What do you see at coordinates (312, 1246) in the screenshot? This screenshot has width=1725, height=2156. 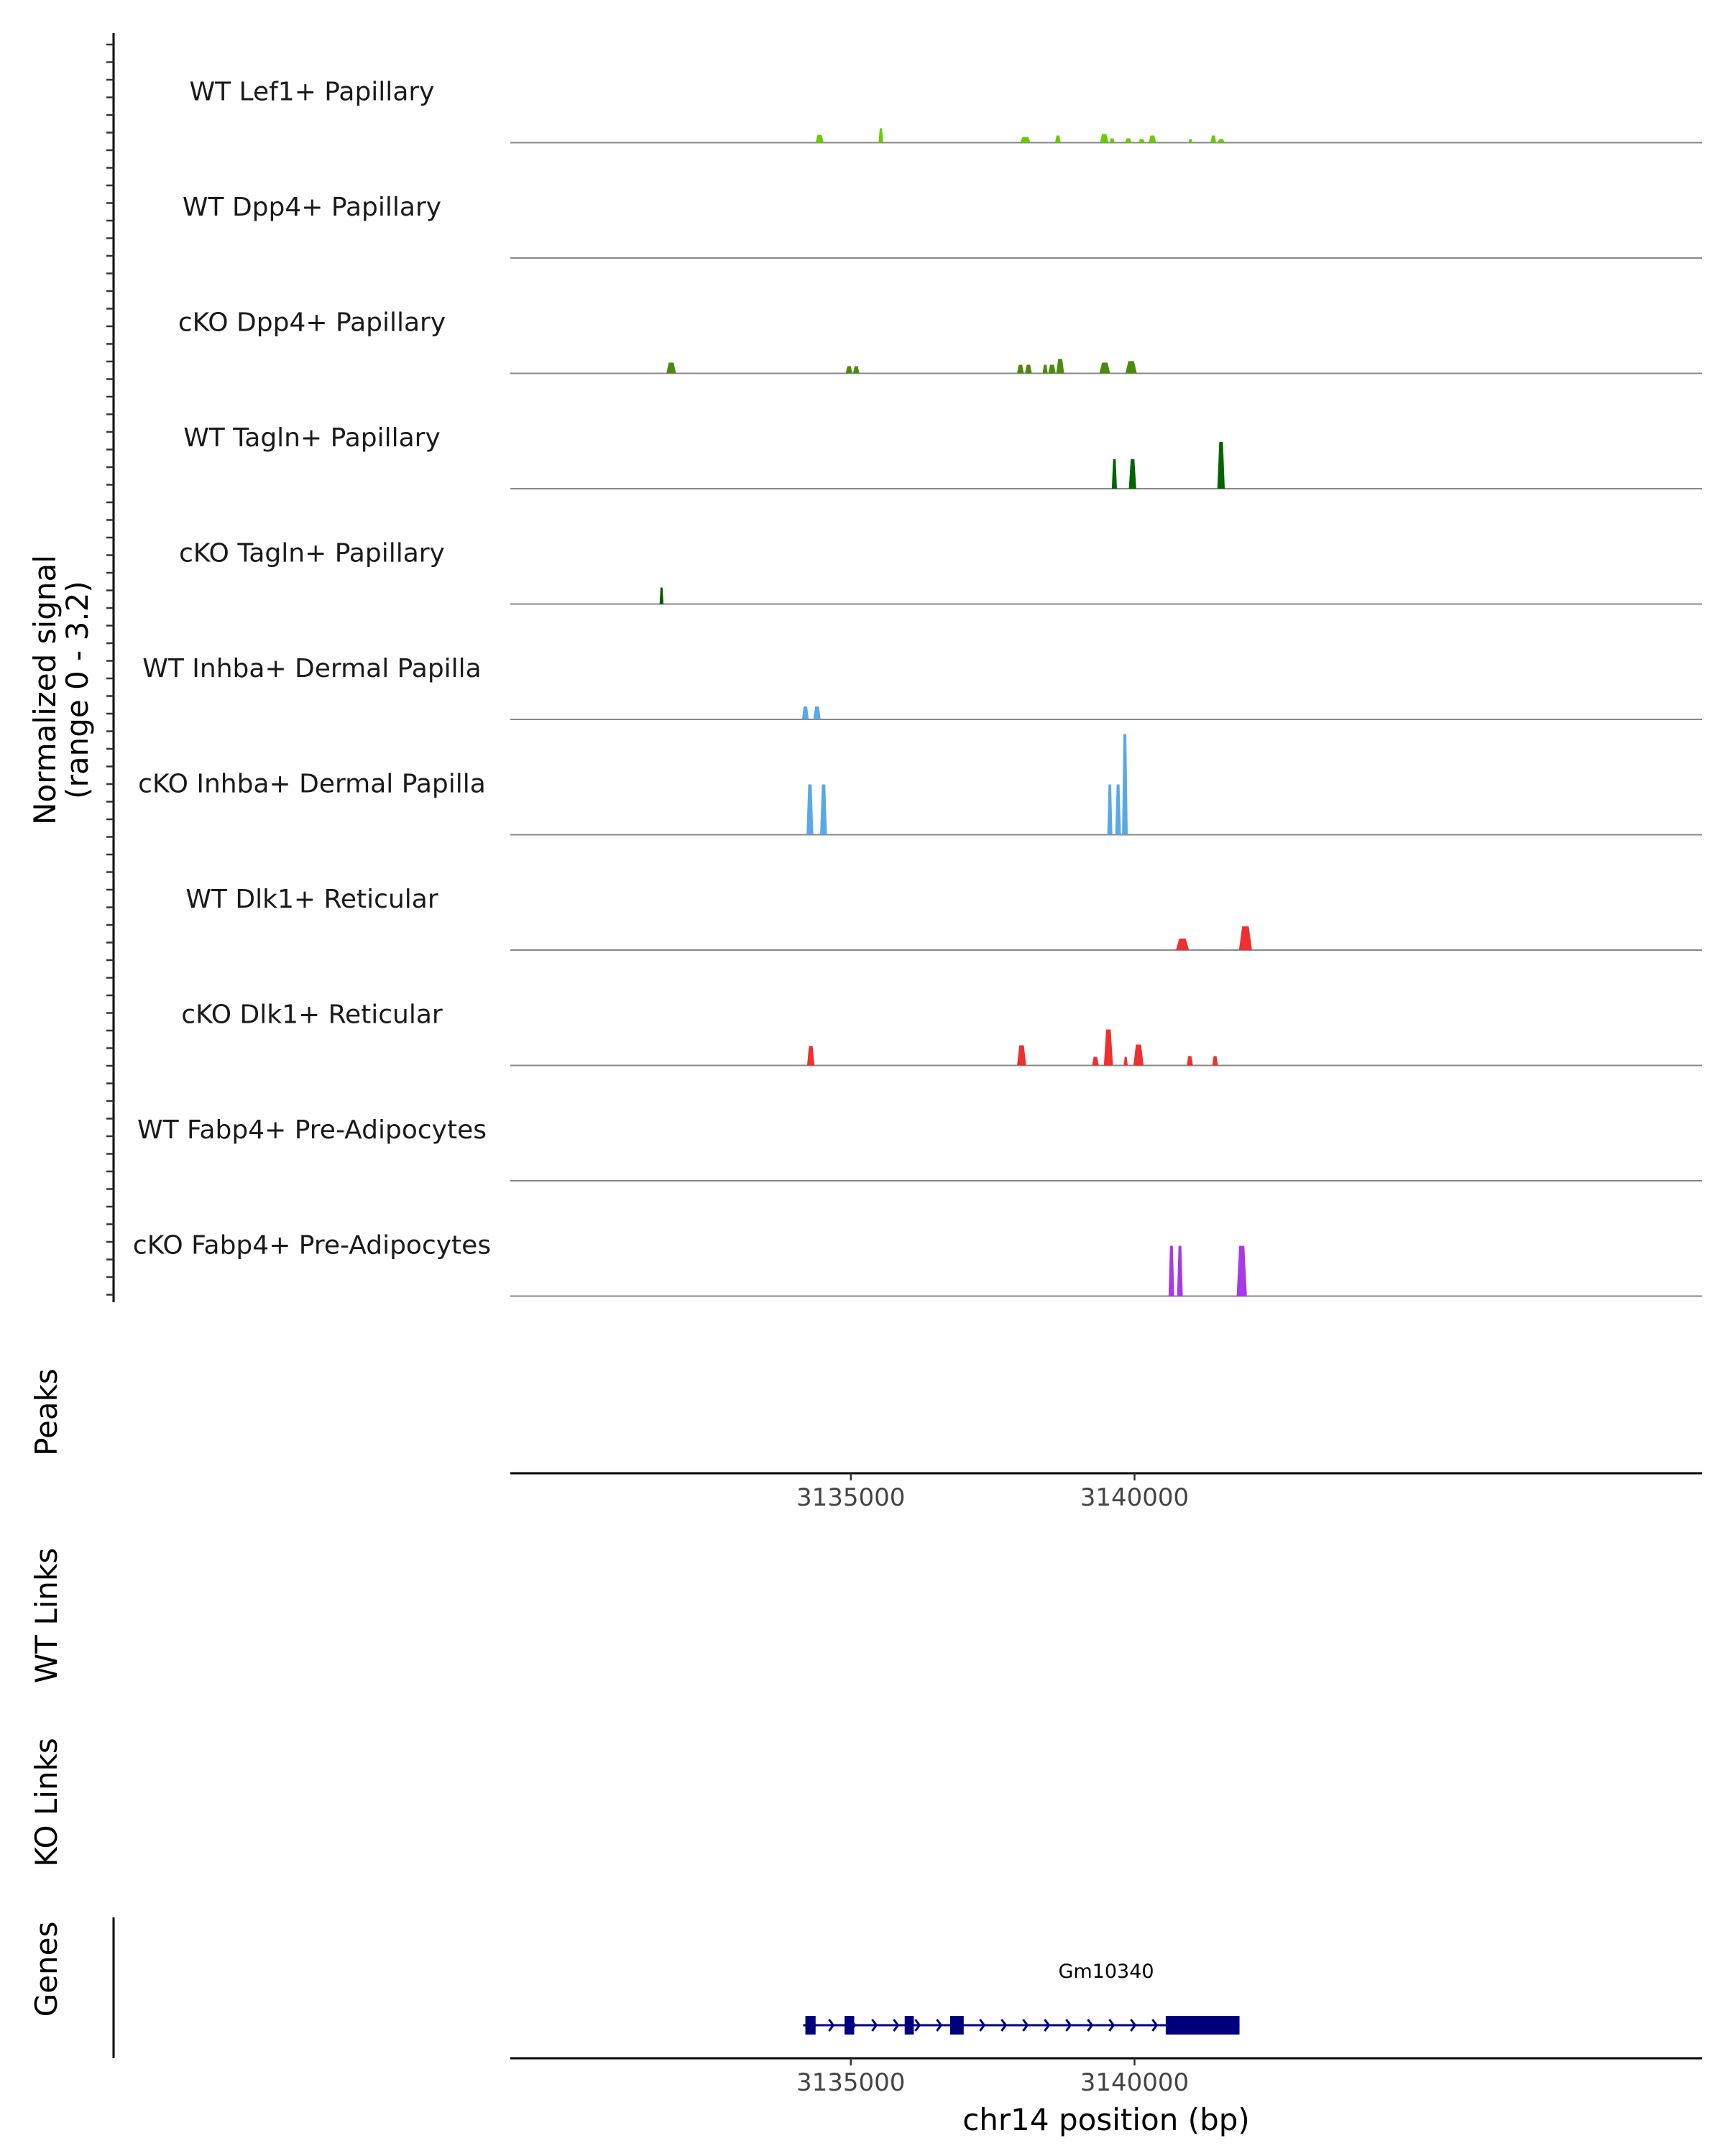 I see `track-label: cKO Fabp4+ Pre-Adipocytes` at bounding box center [312, 1246].